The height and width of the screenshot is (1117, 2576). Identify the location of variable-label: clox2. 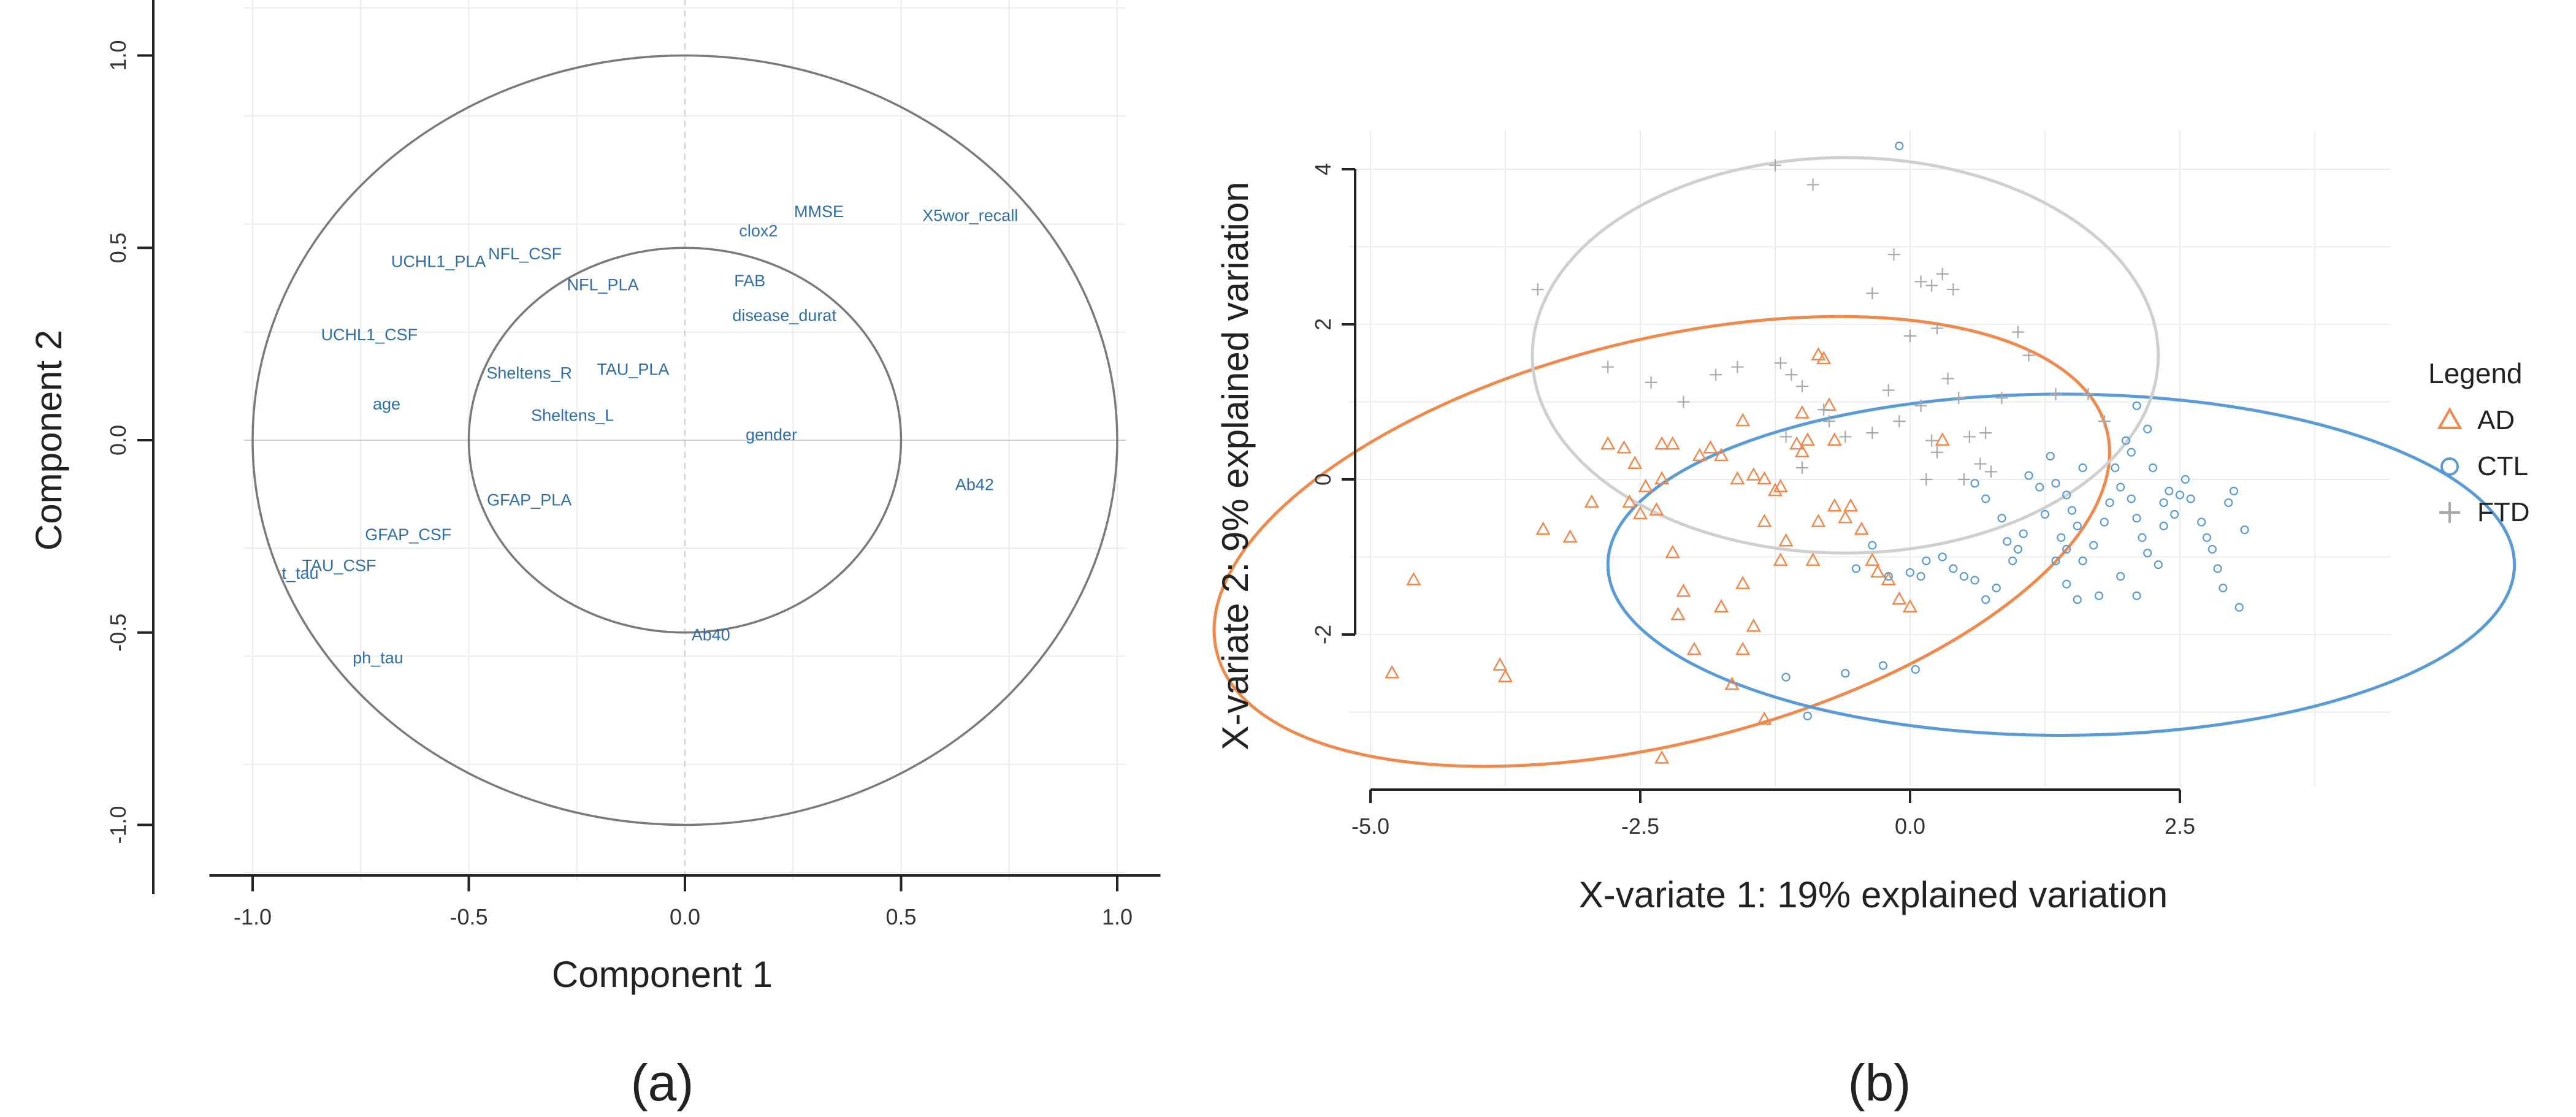
(758, 230).